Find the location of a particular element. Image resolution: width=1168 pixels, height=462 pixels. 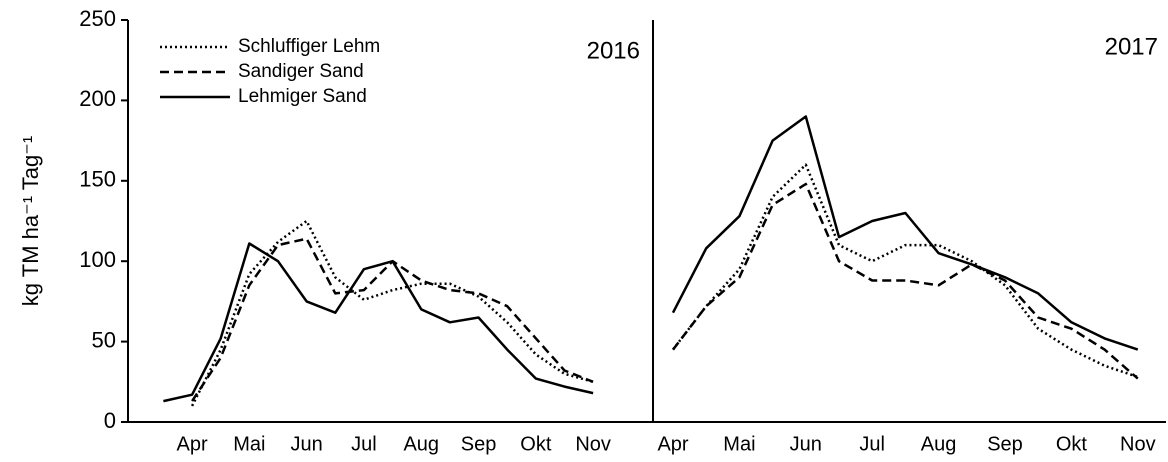

y-tick-label: 0 is located at coordinates (110, 420).